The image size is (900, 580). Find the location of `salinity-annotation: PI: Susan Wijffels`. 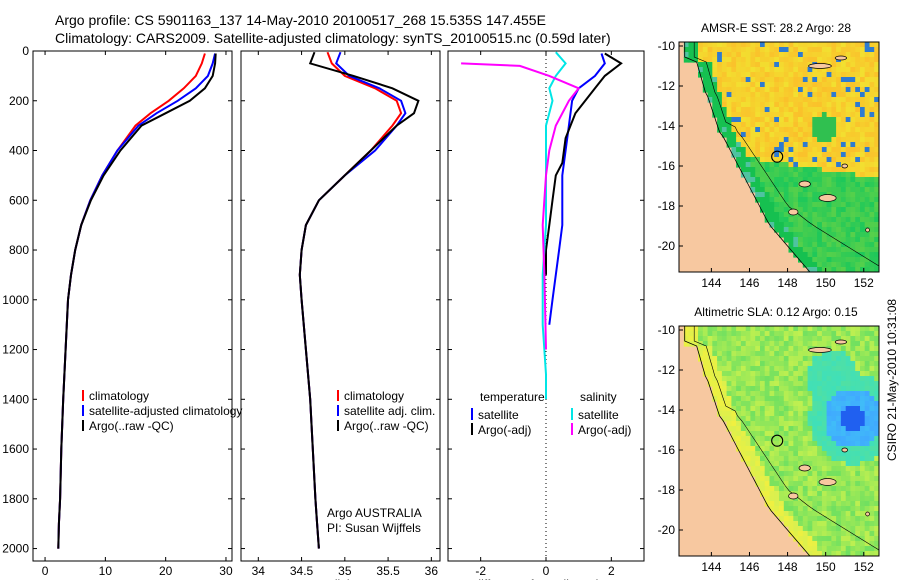

salinity-annotation: PI: Susan Wijffels is located at coordinates (374, 528).